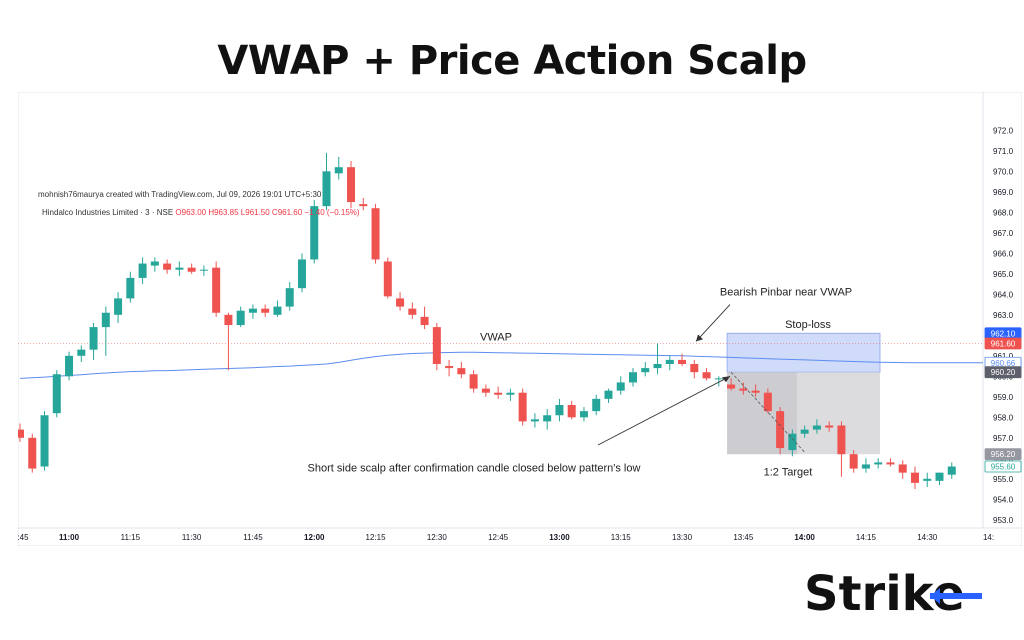 Image resolution: width=1024 pixels, height=640 pixels. I want to click on pinbar-arrowhead, so click(699, 338).